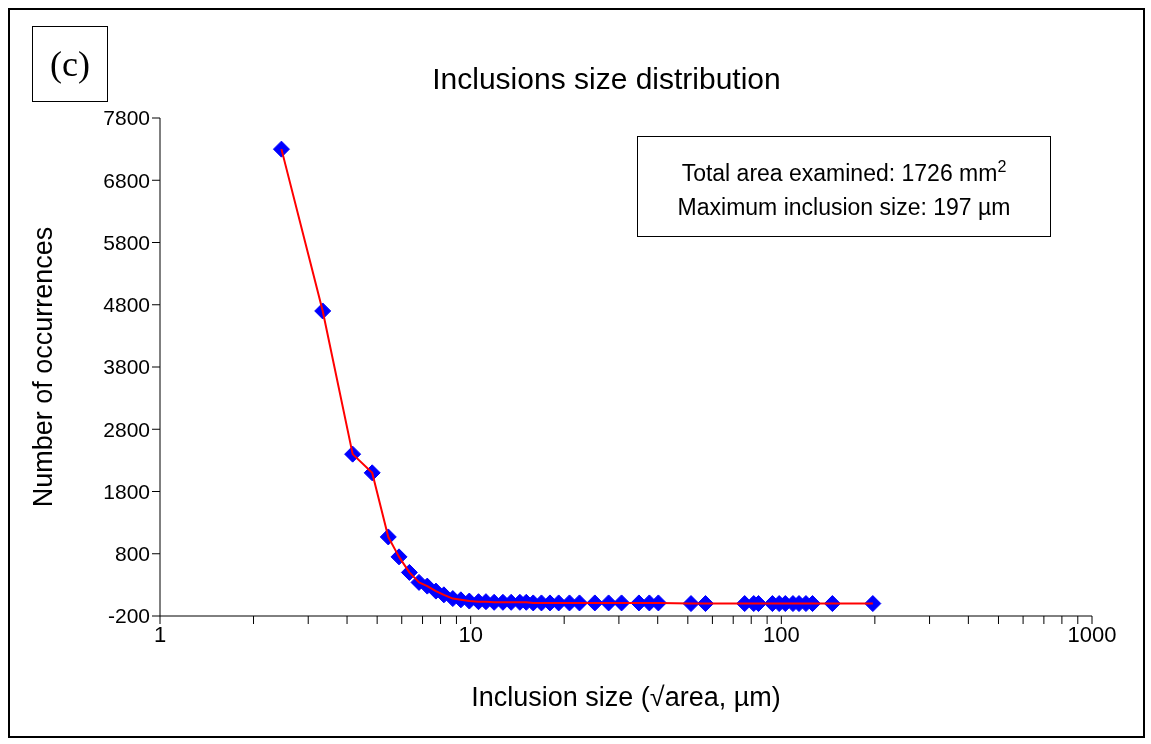 The height and width of the screenshot is (744, 1151). What do you see at coordinates (126, 305) in the screenshot?
I see `y-tick-label: 4800` at bounding box center [126, 305].